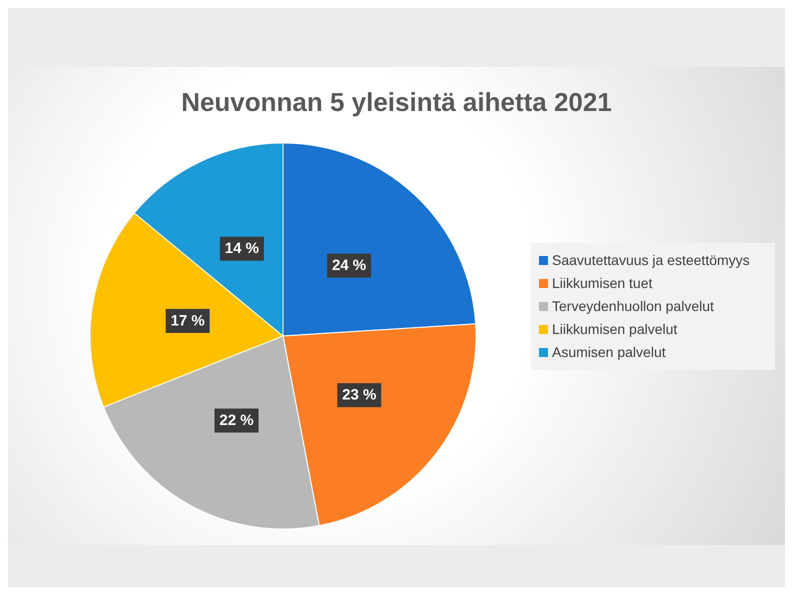 This screenshot has width=793, height=595. I want to click on data-label: 22 %, so click(236, 421).